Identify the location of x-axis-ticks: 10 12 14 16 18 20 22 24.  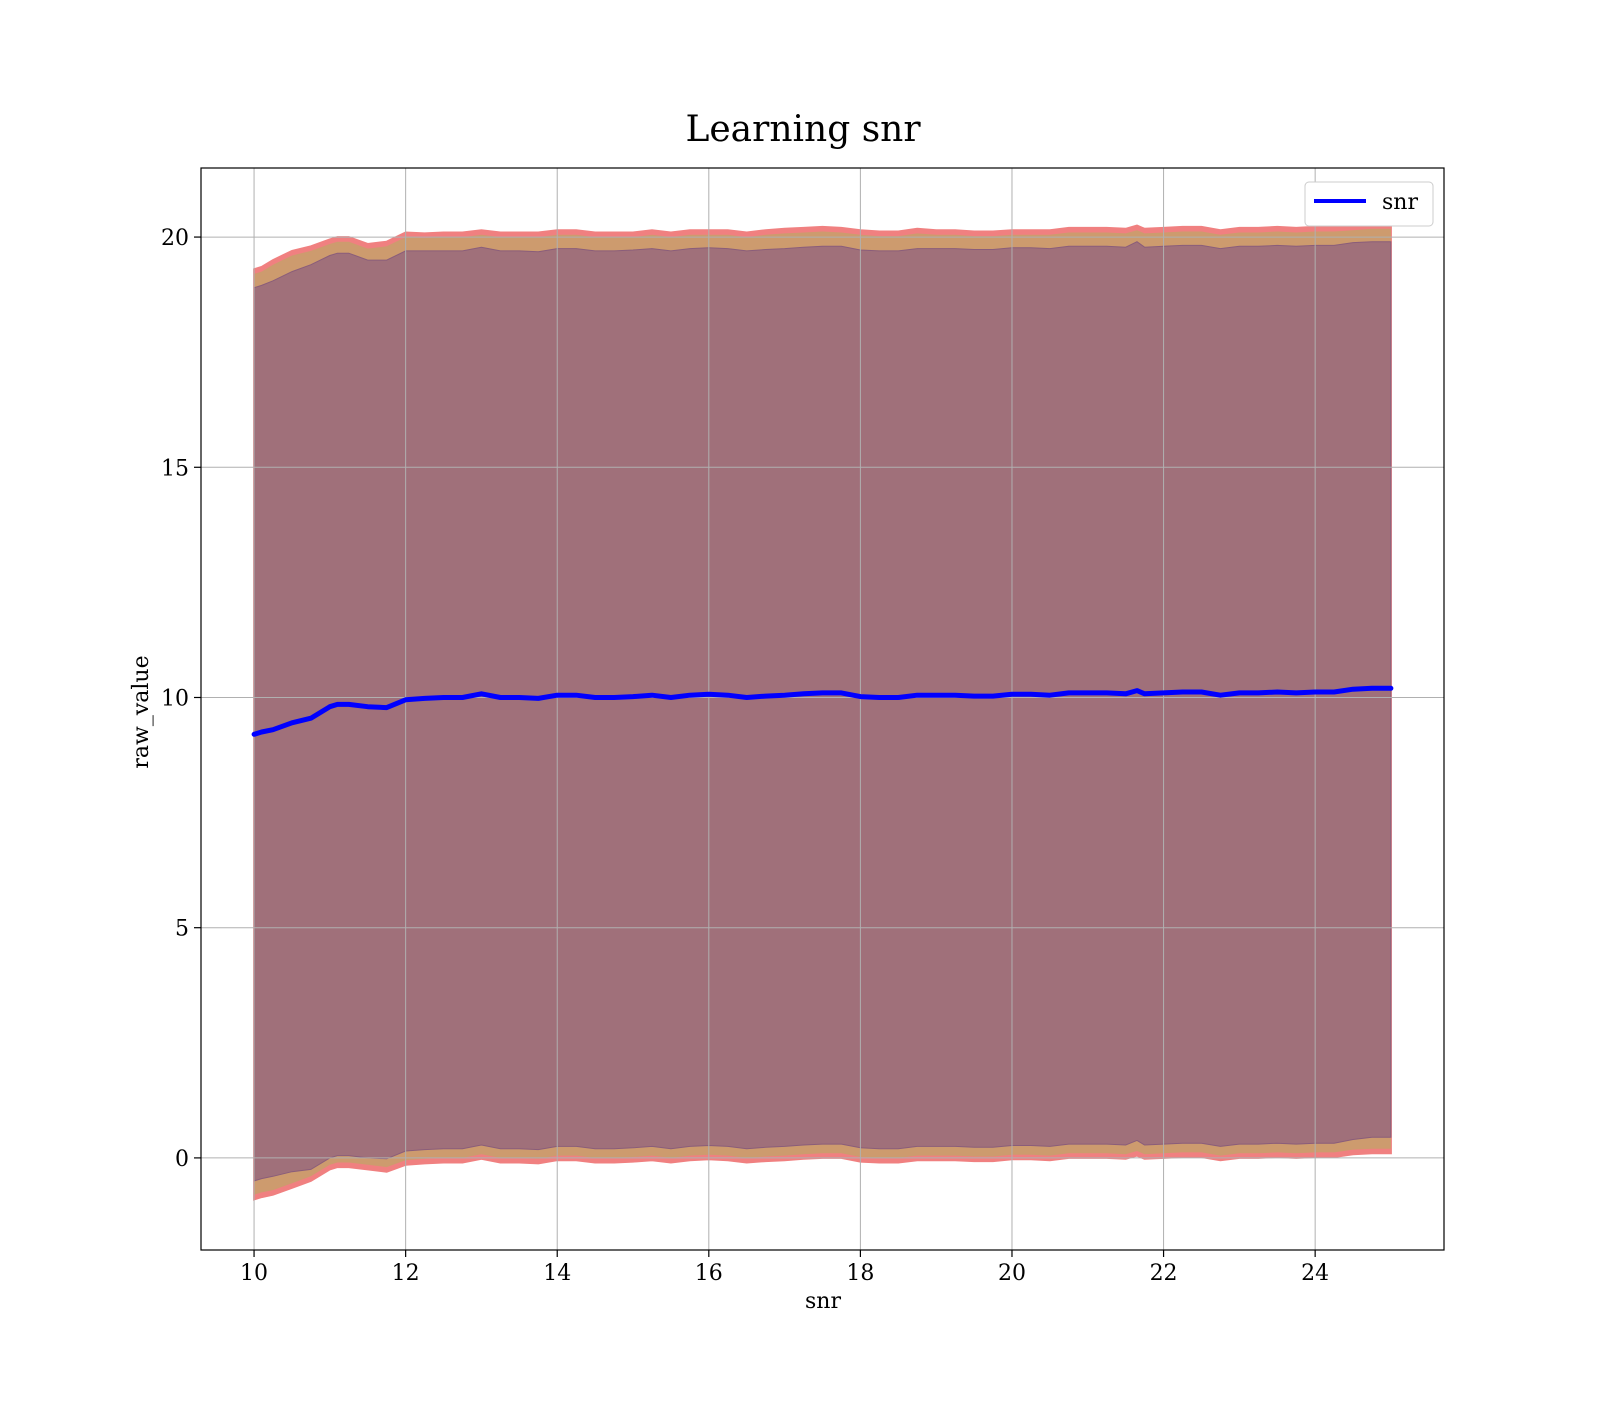
(784, 1268).